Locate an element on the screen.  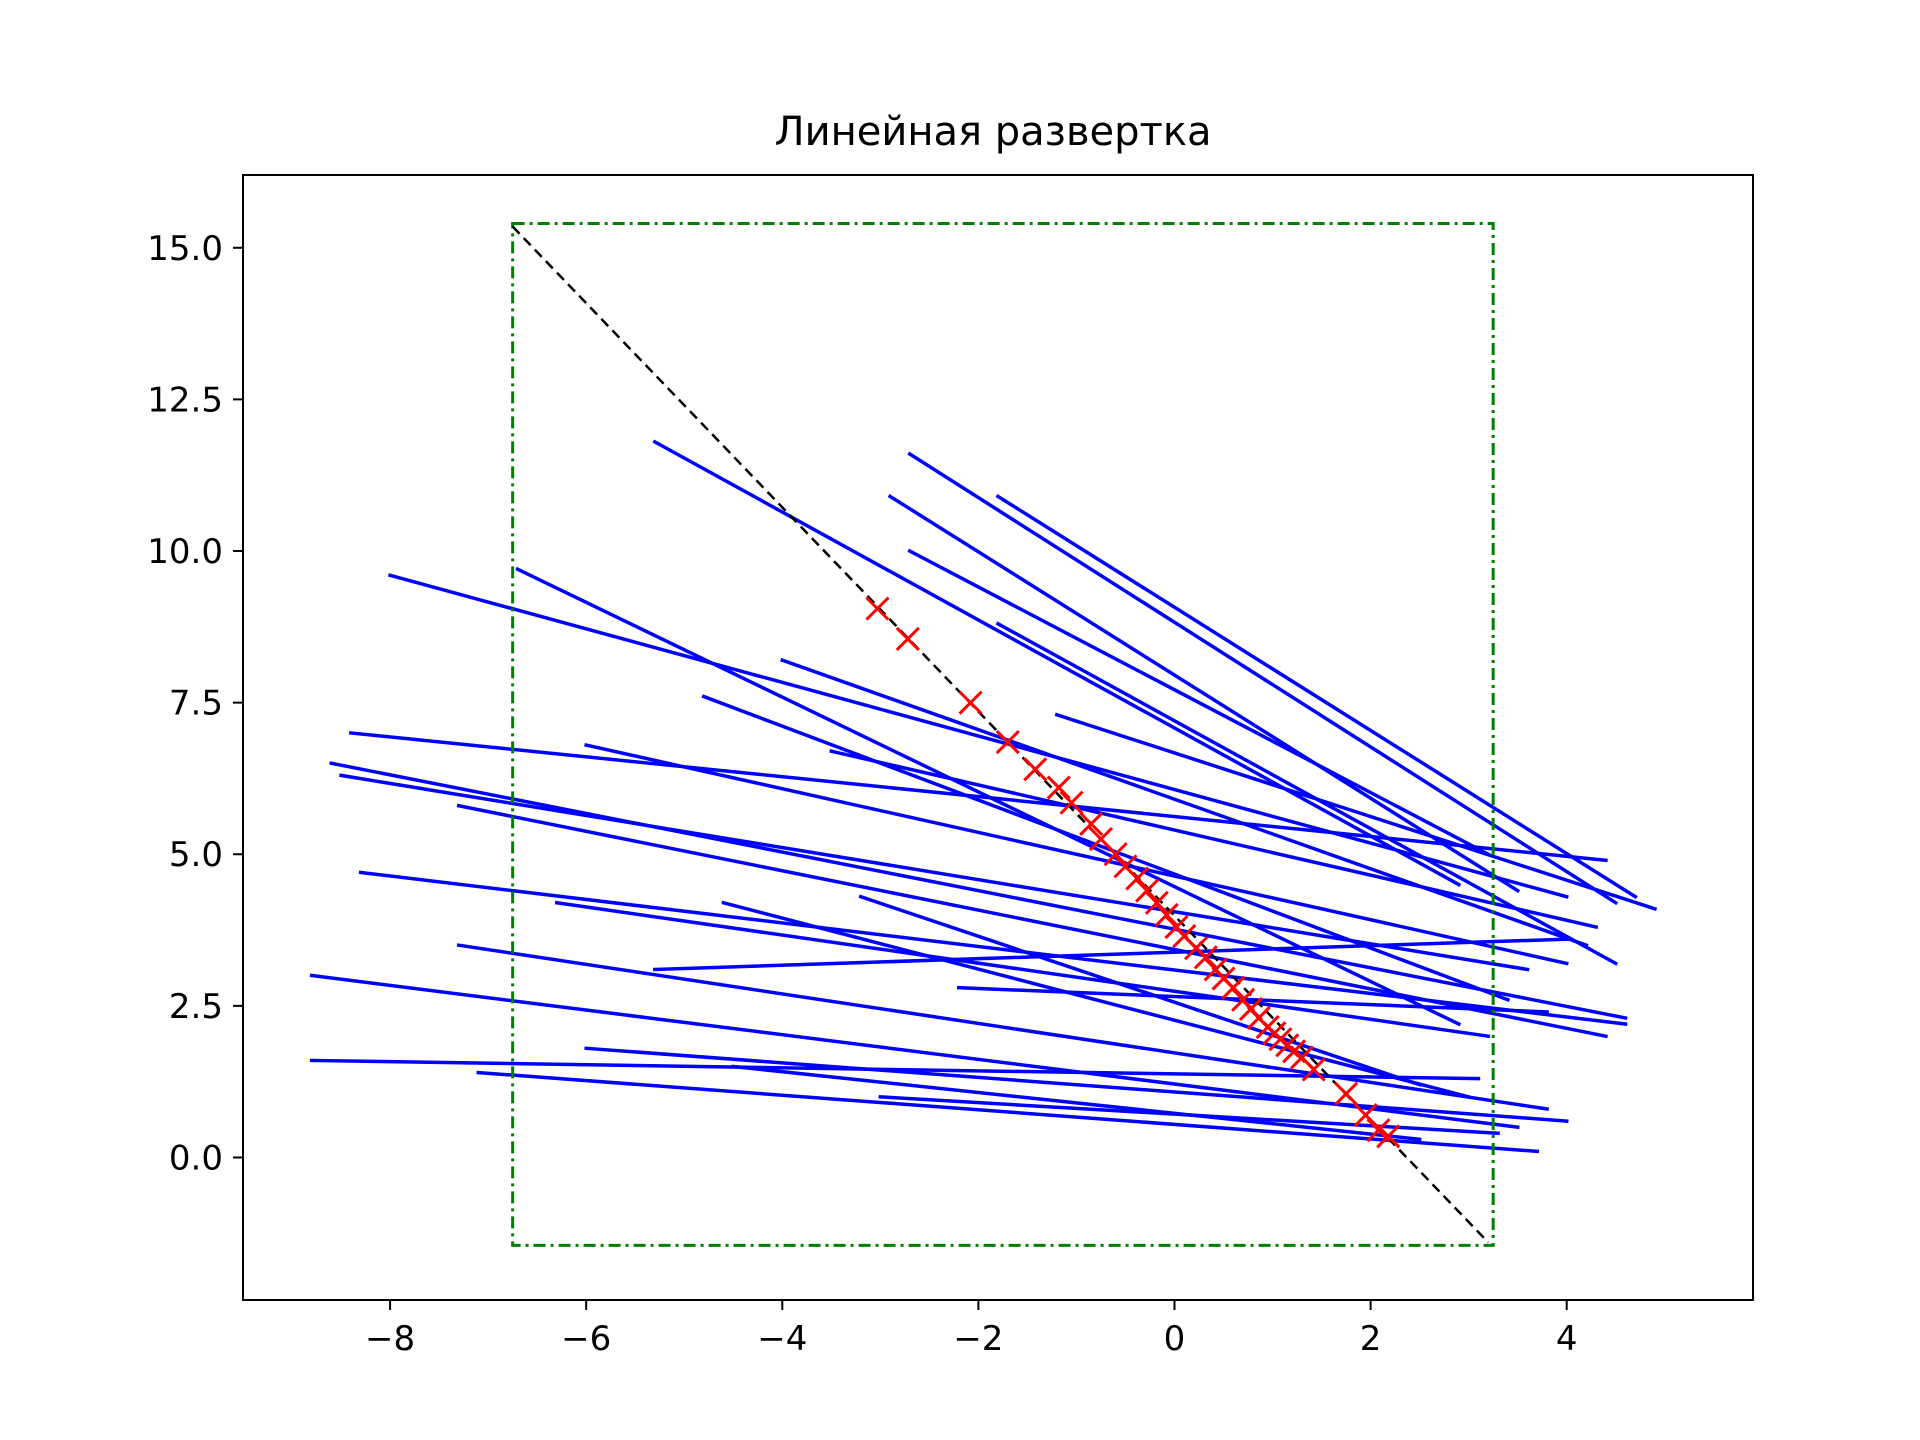
x-tick-label: −2 is located at coordinates (978, 1339).